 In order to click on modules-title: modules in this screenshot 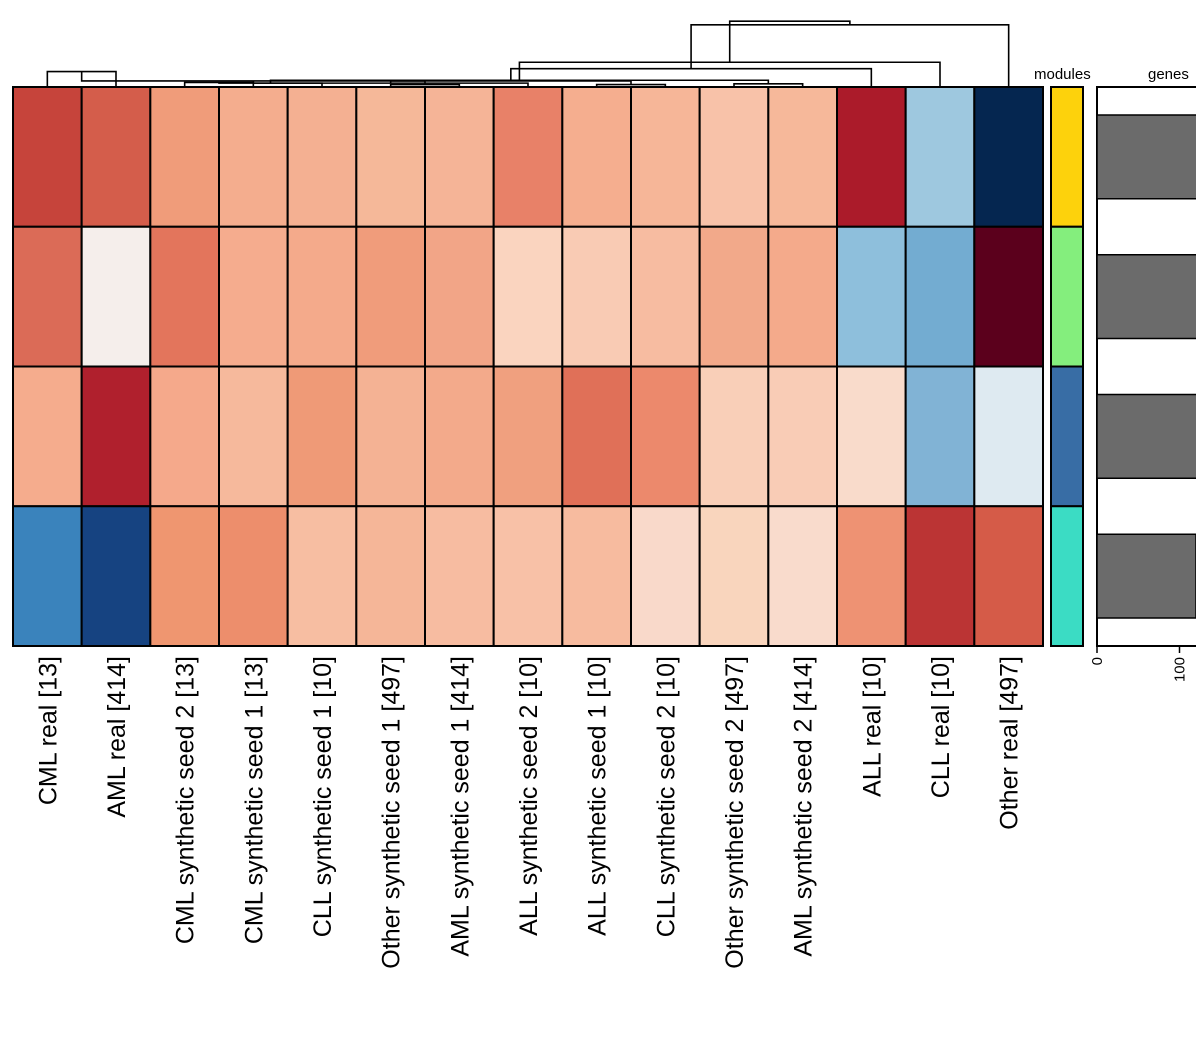, I will do `click(1062, 74)`.